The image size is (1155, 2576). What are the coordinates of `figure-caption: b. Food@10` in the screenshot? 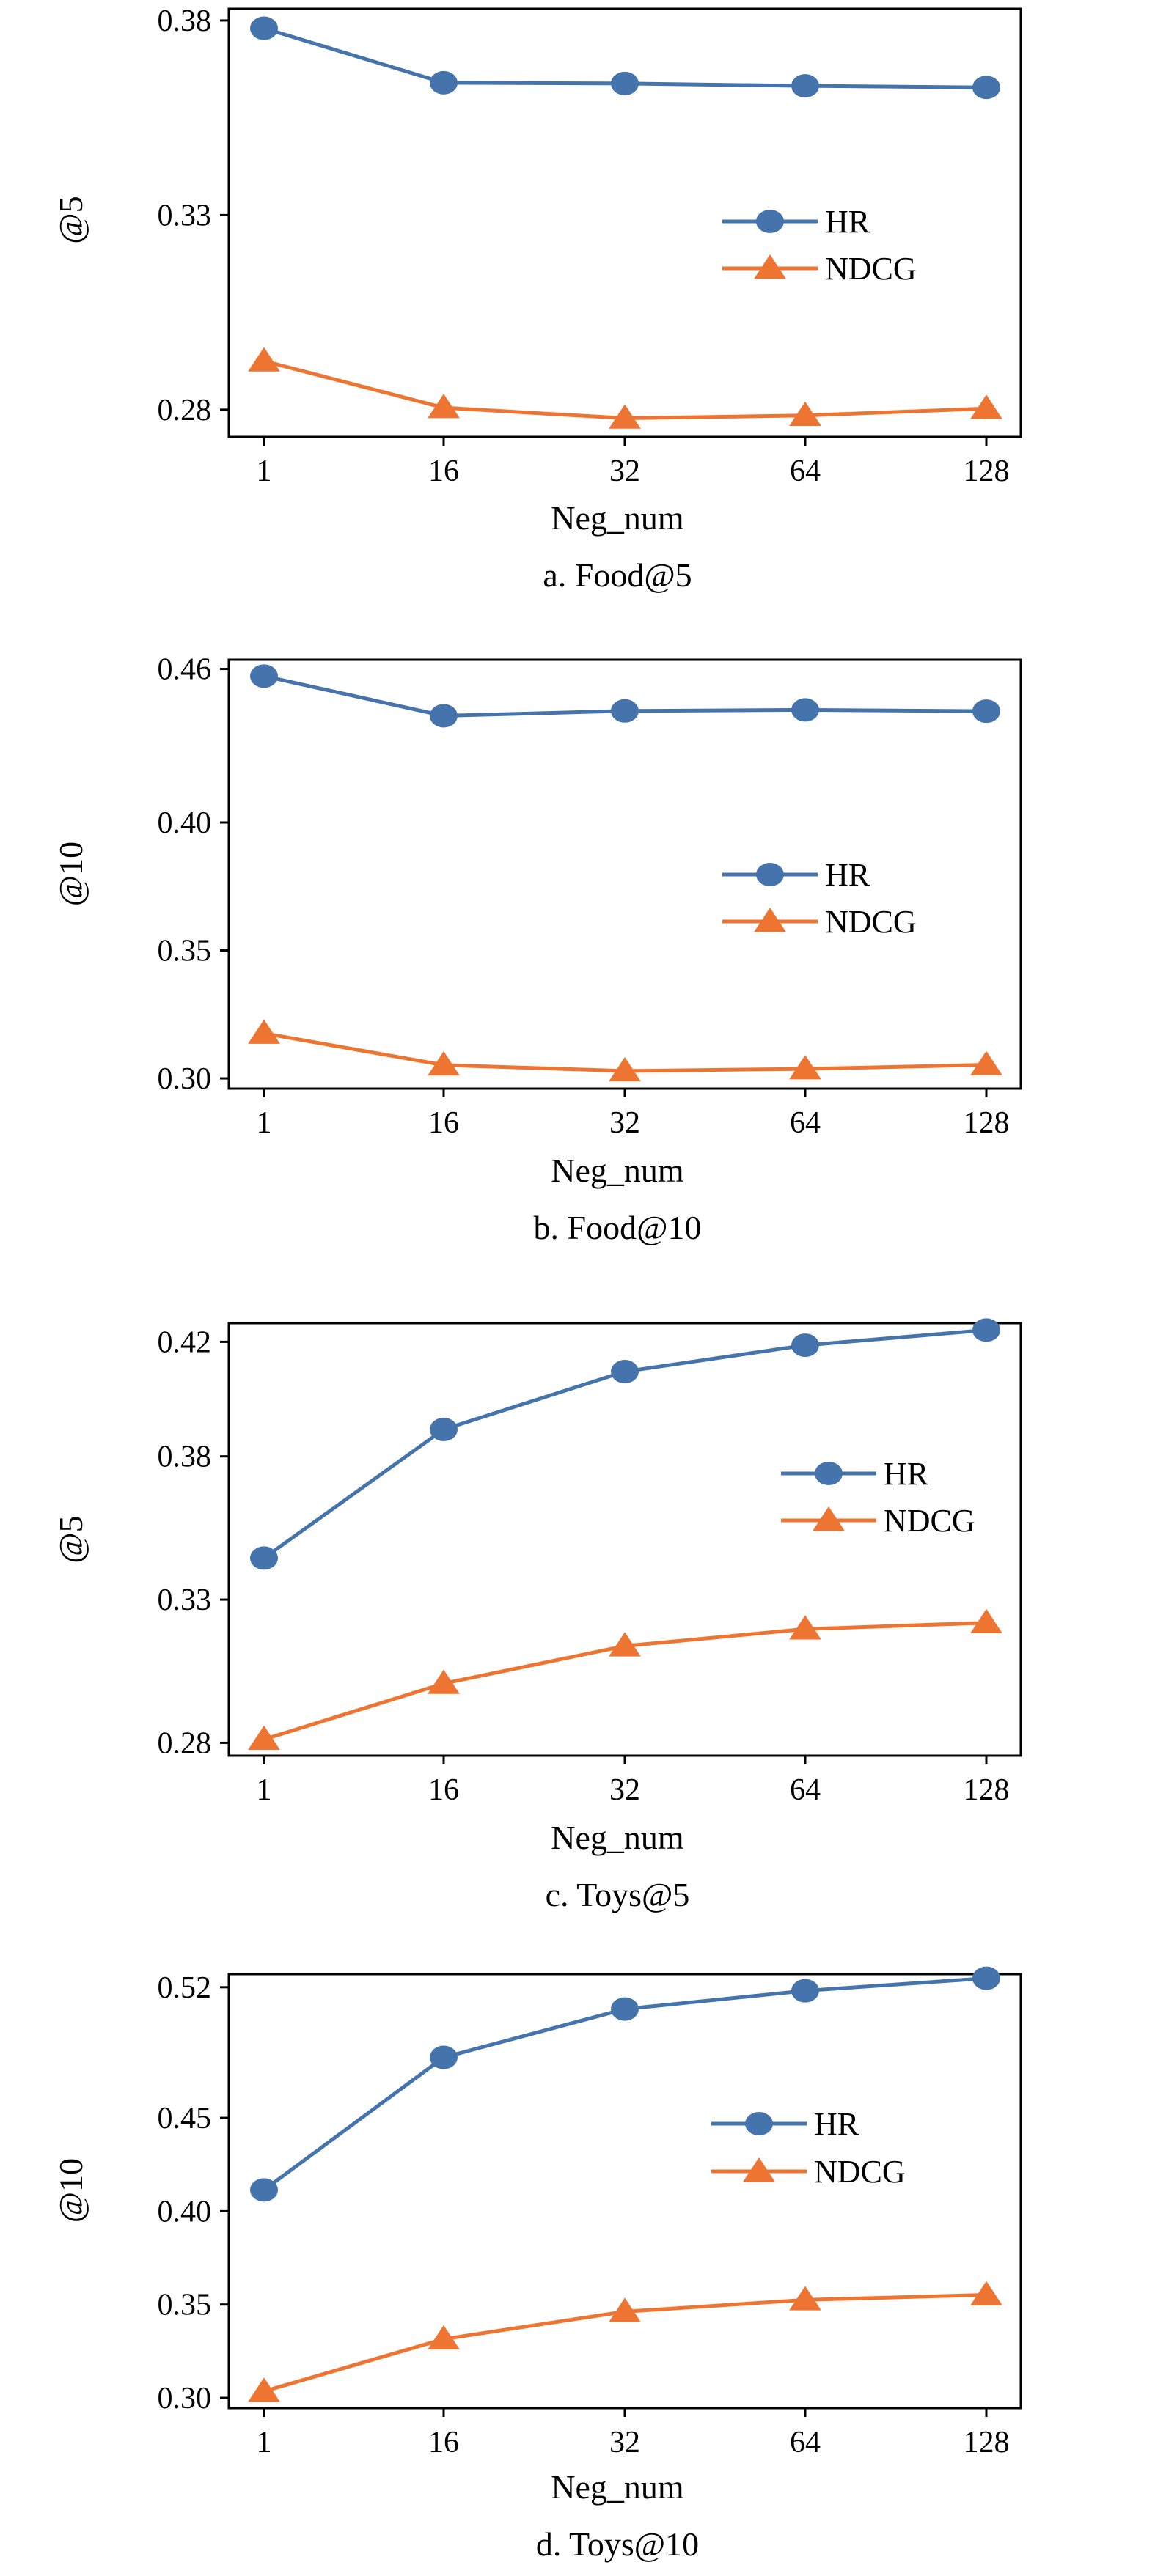 It's located at (618, 1227).